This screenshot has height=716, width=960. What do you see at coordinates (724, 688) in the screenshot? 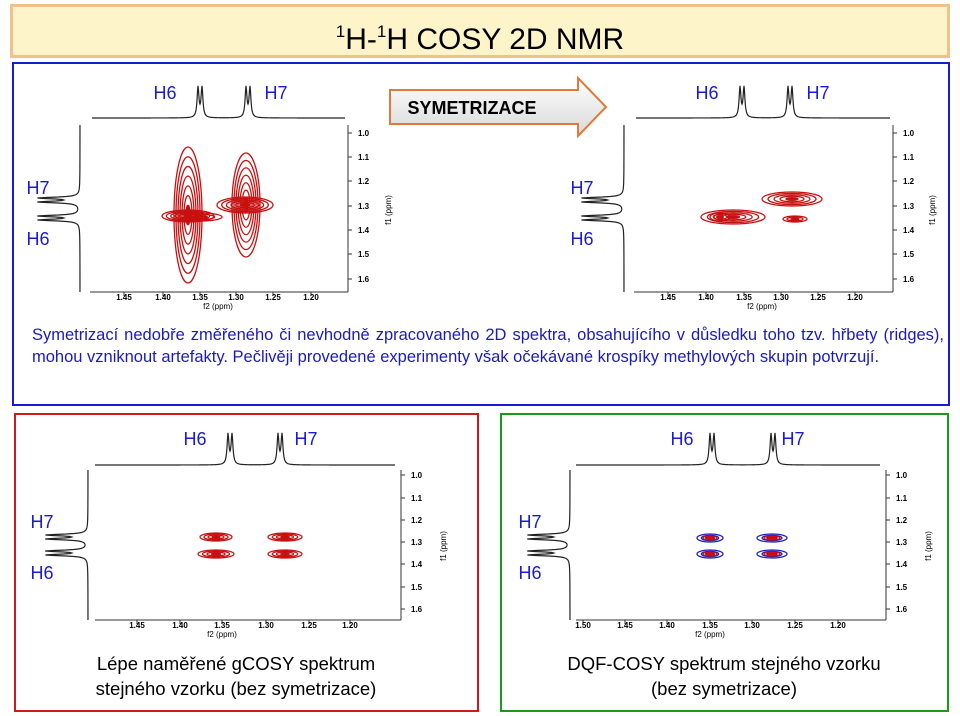
I see `caption-line: (bez symetrizace)` at bounding box center [724, 688].